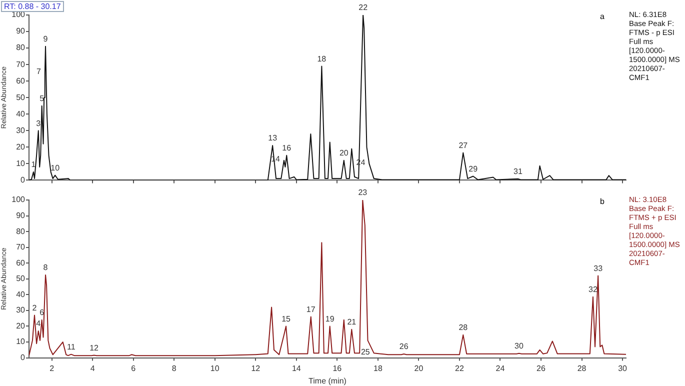 This screenshot has width=685, height=386. Describe the element at coordinates (45, 267) in the screenshot. I see `annotation: 8` at that location.